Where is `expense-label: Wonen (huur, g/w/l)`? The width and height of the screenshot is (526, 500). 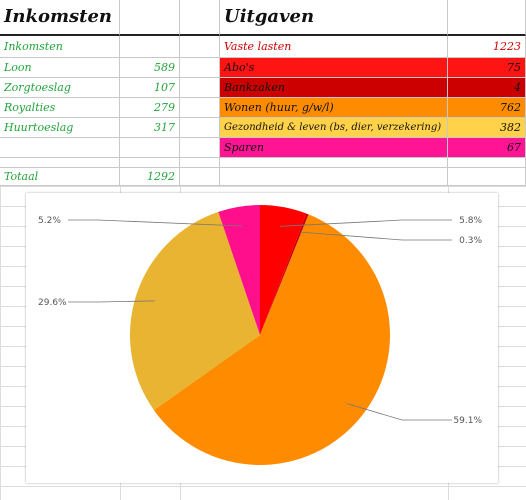 expense-label: Wonen (huur, g/w/l) is located at coordinates (334, 108).